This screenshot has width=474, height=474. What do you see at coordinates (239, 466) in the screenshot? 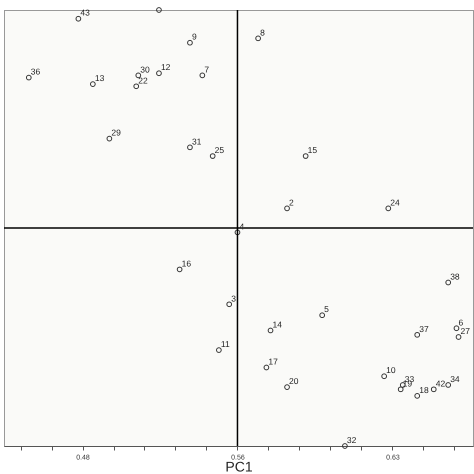
I see `x-axis-title: PC1` at bounding box center [239, 466].